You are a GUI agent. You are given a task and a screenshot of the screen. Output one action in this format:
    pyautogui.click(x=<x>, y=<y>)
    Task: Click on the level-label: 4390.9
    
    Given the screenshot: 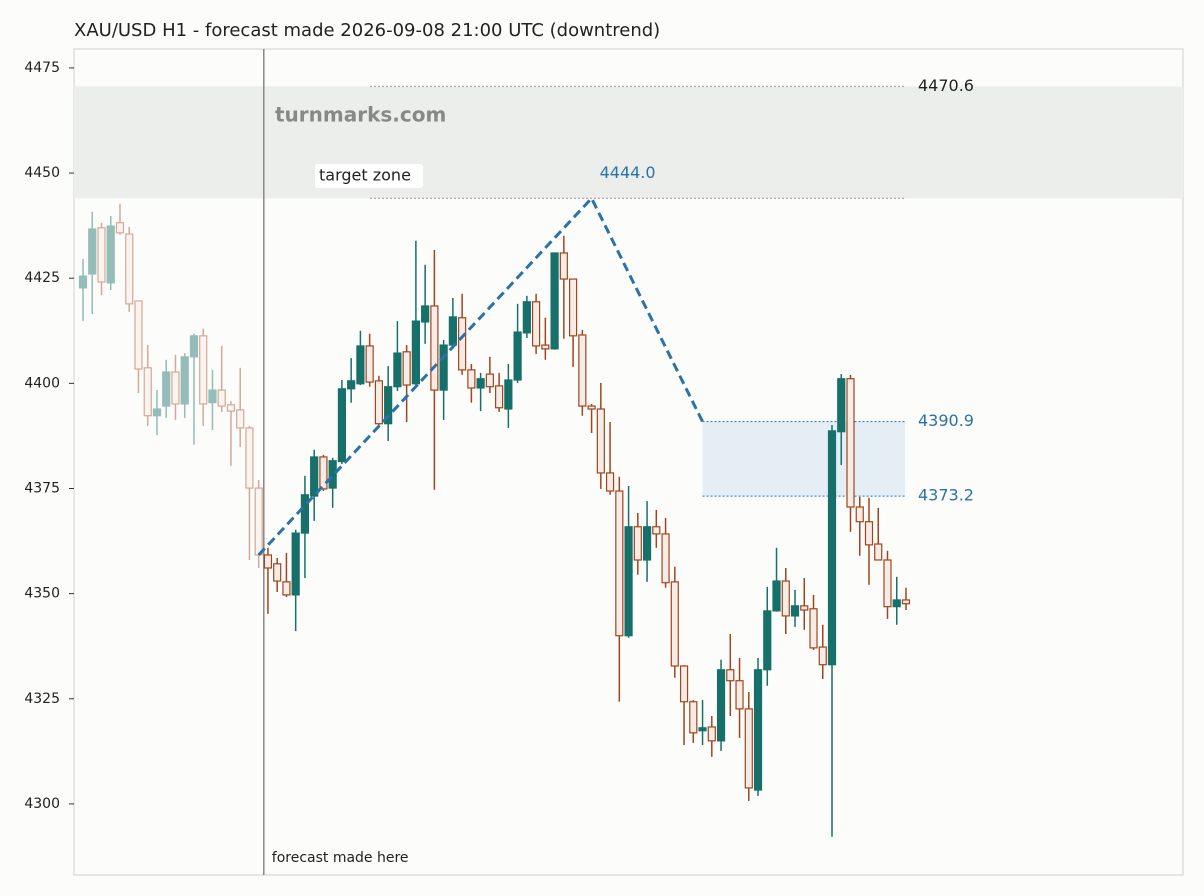 What is the action you would take?
    pyautogui.click(x=946, y=420)
    